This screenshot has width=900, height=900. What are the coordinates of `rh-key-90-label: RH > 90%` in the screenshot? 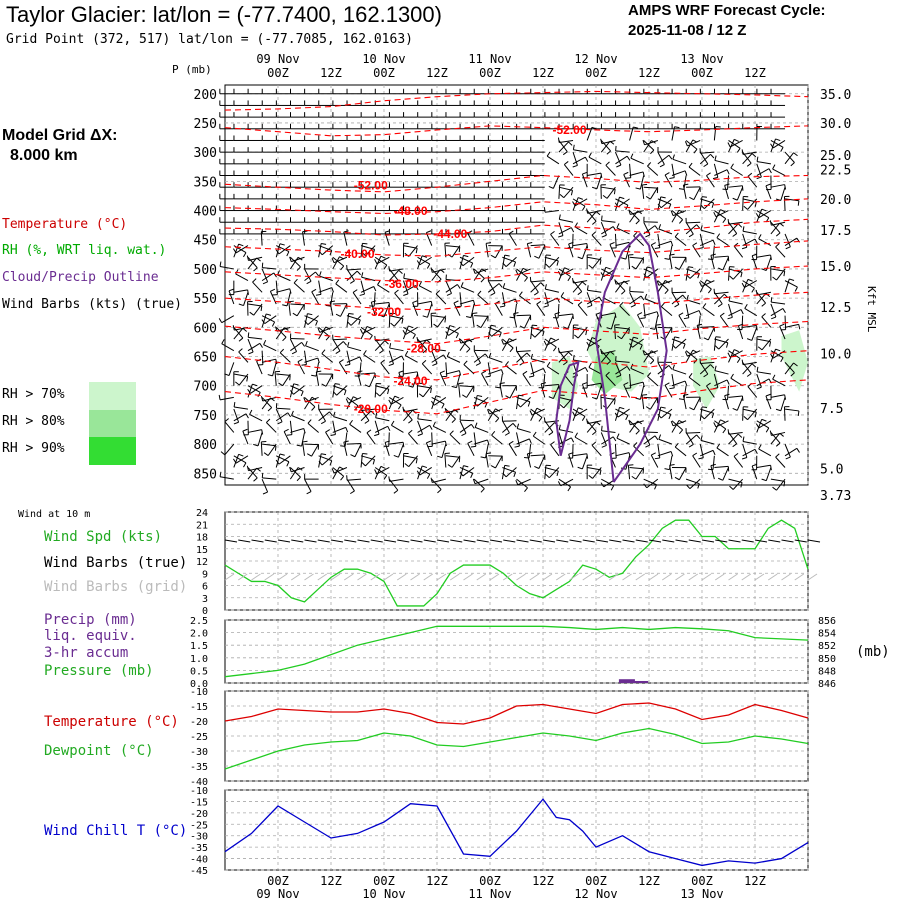 It's located at (33, 448).